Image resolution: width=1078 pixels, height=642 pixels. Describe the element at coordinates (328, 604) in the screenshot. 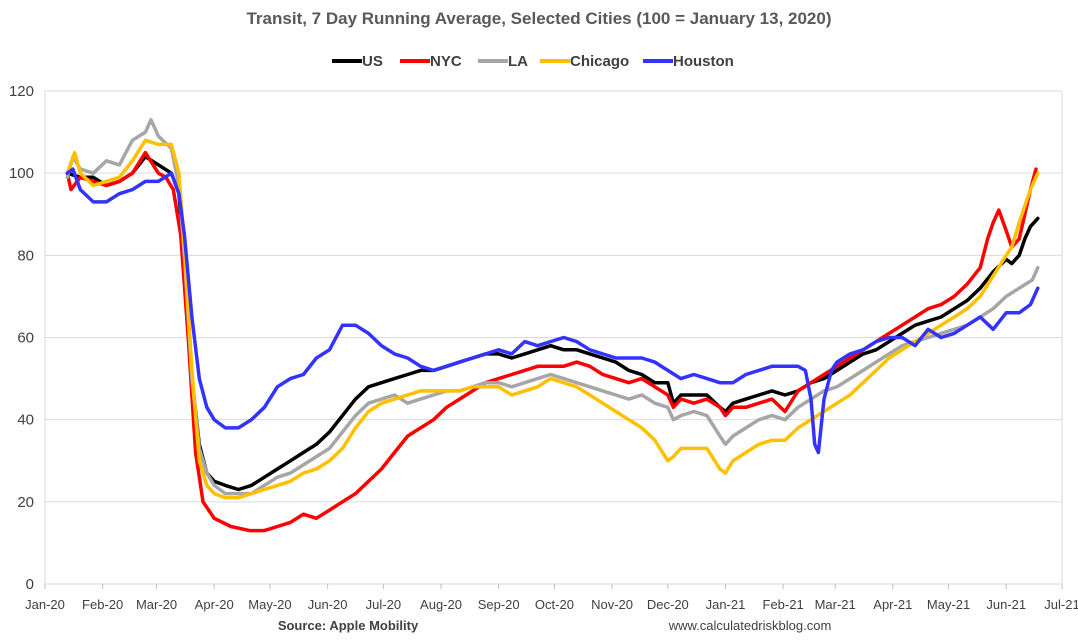

I see `x-tick-label: Jun-20` at that location.